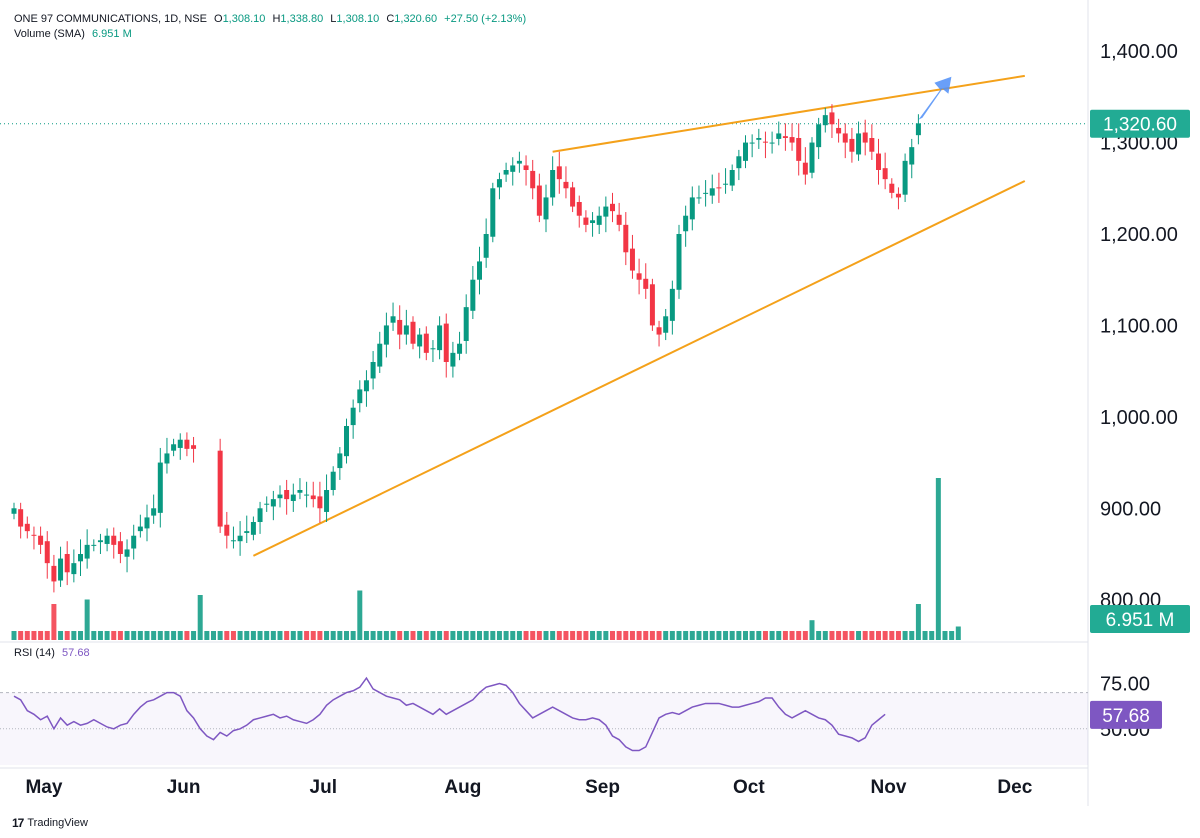 This screenshot has height=838, width=1200. I want to click on price-tick-label: 1,100.00, so click(1139, 326).